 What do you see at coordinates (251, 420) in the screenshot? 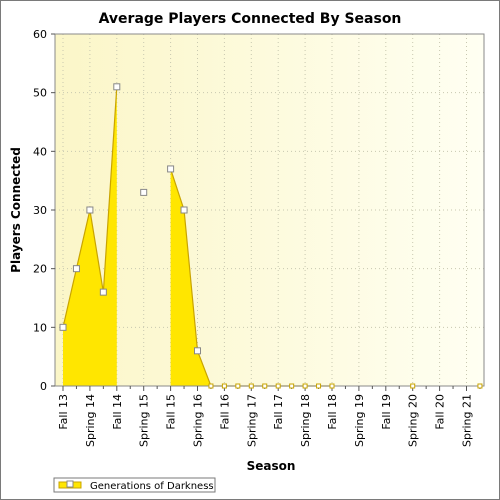
I see `x-tick-label: Spring 17` at bounding box center [251, 420].